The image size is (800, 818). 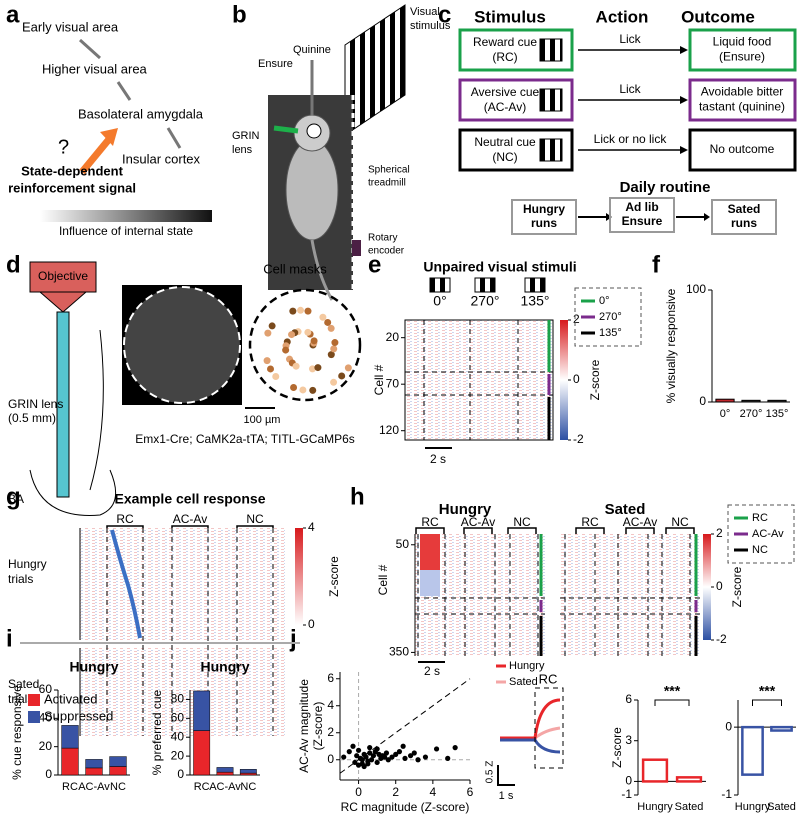 What do you see at coordinates (395, 792) in the screenshot?
I see `x-tick-label: 2` at bounding box center [395, 792].